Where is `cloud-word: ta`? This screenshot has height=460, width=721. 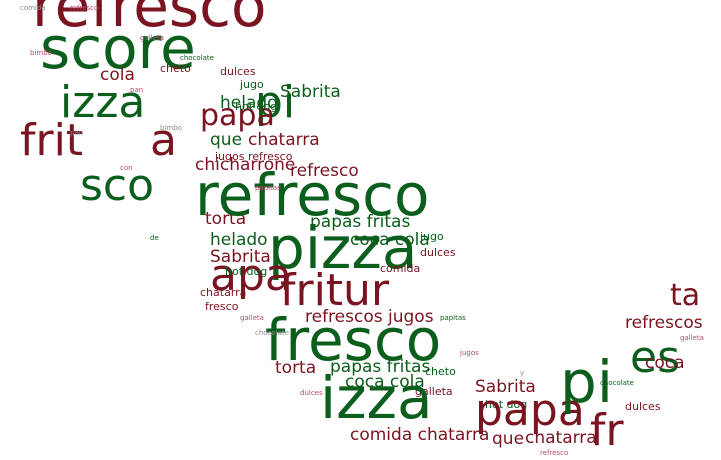
cloud-word: ta is located at coordinates (685, 295).